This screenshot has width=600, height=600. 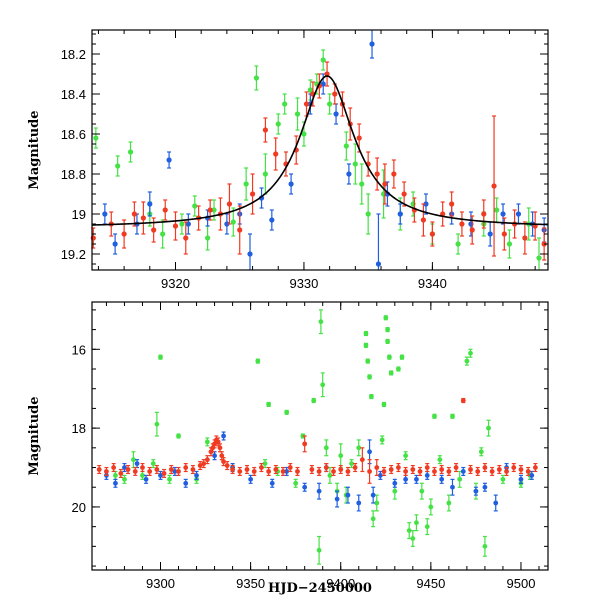 I want to click on x-tick-label: 9340, so click(x=432, y=283).